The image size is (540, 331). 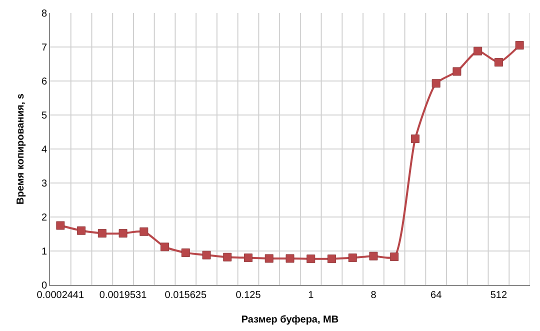 What do you see at coordinates (499, 295) in the screenshot?
I see `x-tick-label: 512` at bounding box center [499, 295].